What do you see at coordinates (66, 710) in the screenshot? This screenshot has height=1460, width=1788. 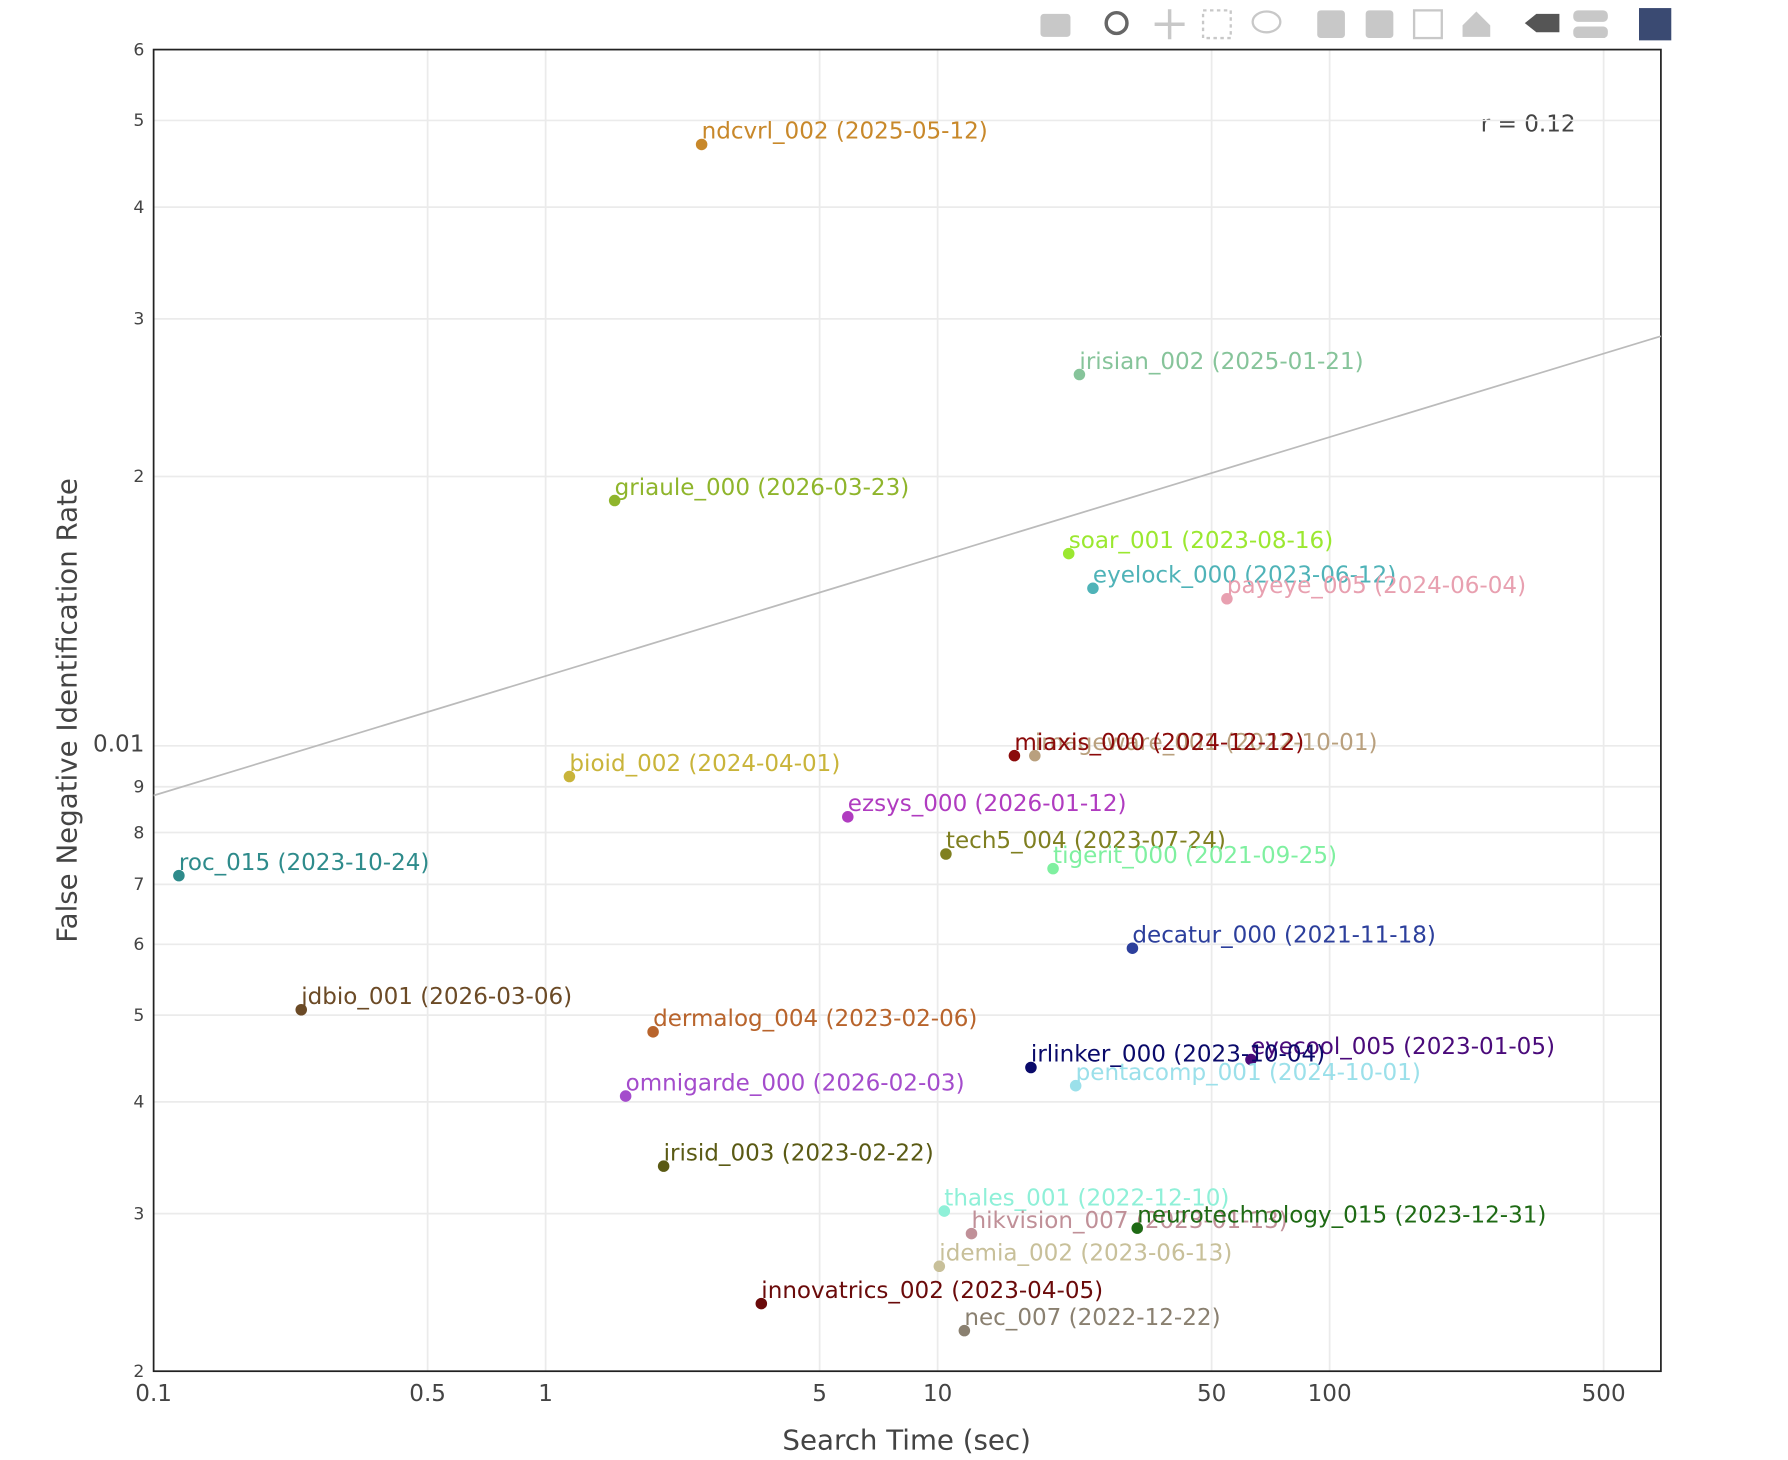 I see `y-axis-title: False Negative Identification Rate` at bounding box center [66, 710].